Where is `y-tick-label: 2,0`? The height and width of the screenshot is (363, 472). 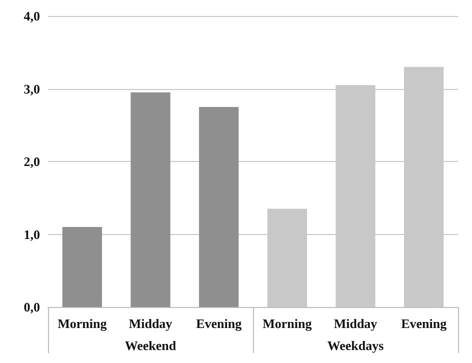 y-tick-label: 2,0 is located at coordinates (32, 161).